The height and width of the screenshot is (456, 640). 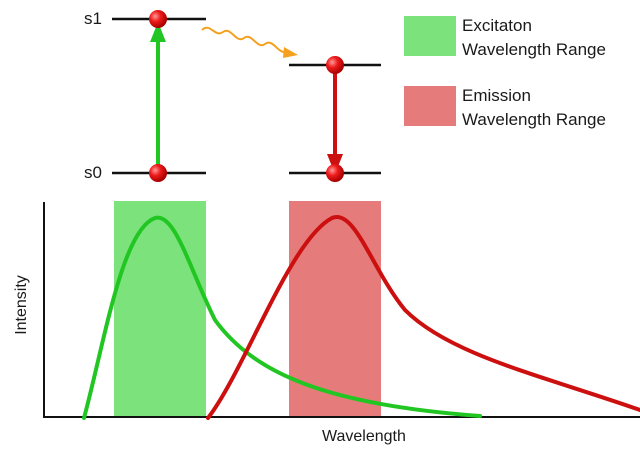 I want to click on electron-s1-relaxed, so click(x=335, y=65).